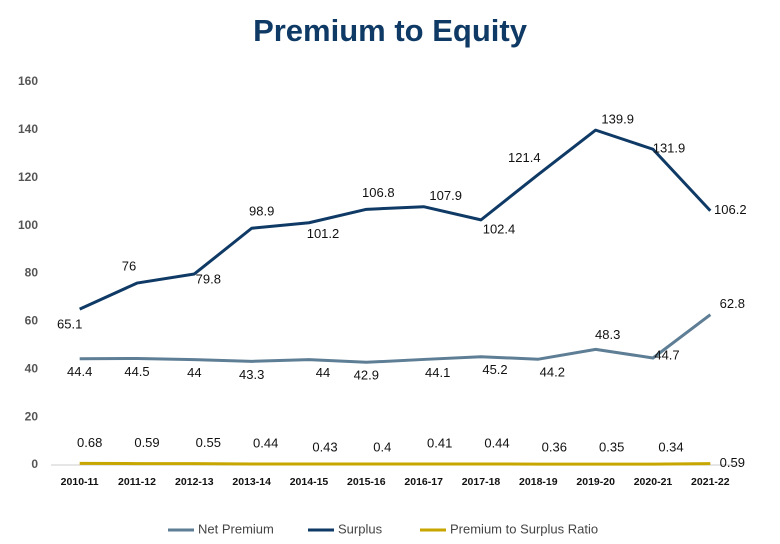 The width and height of the screenshot is (780, 544). What do you see at coordinates (69, 324) in the screenshot?
I see `data-label: 65.1` at bounding box center [69, 324].